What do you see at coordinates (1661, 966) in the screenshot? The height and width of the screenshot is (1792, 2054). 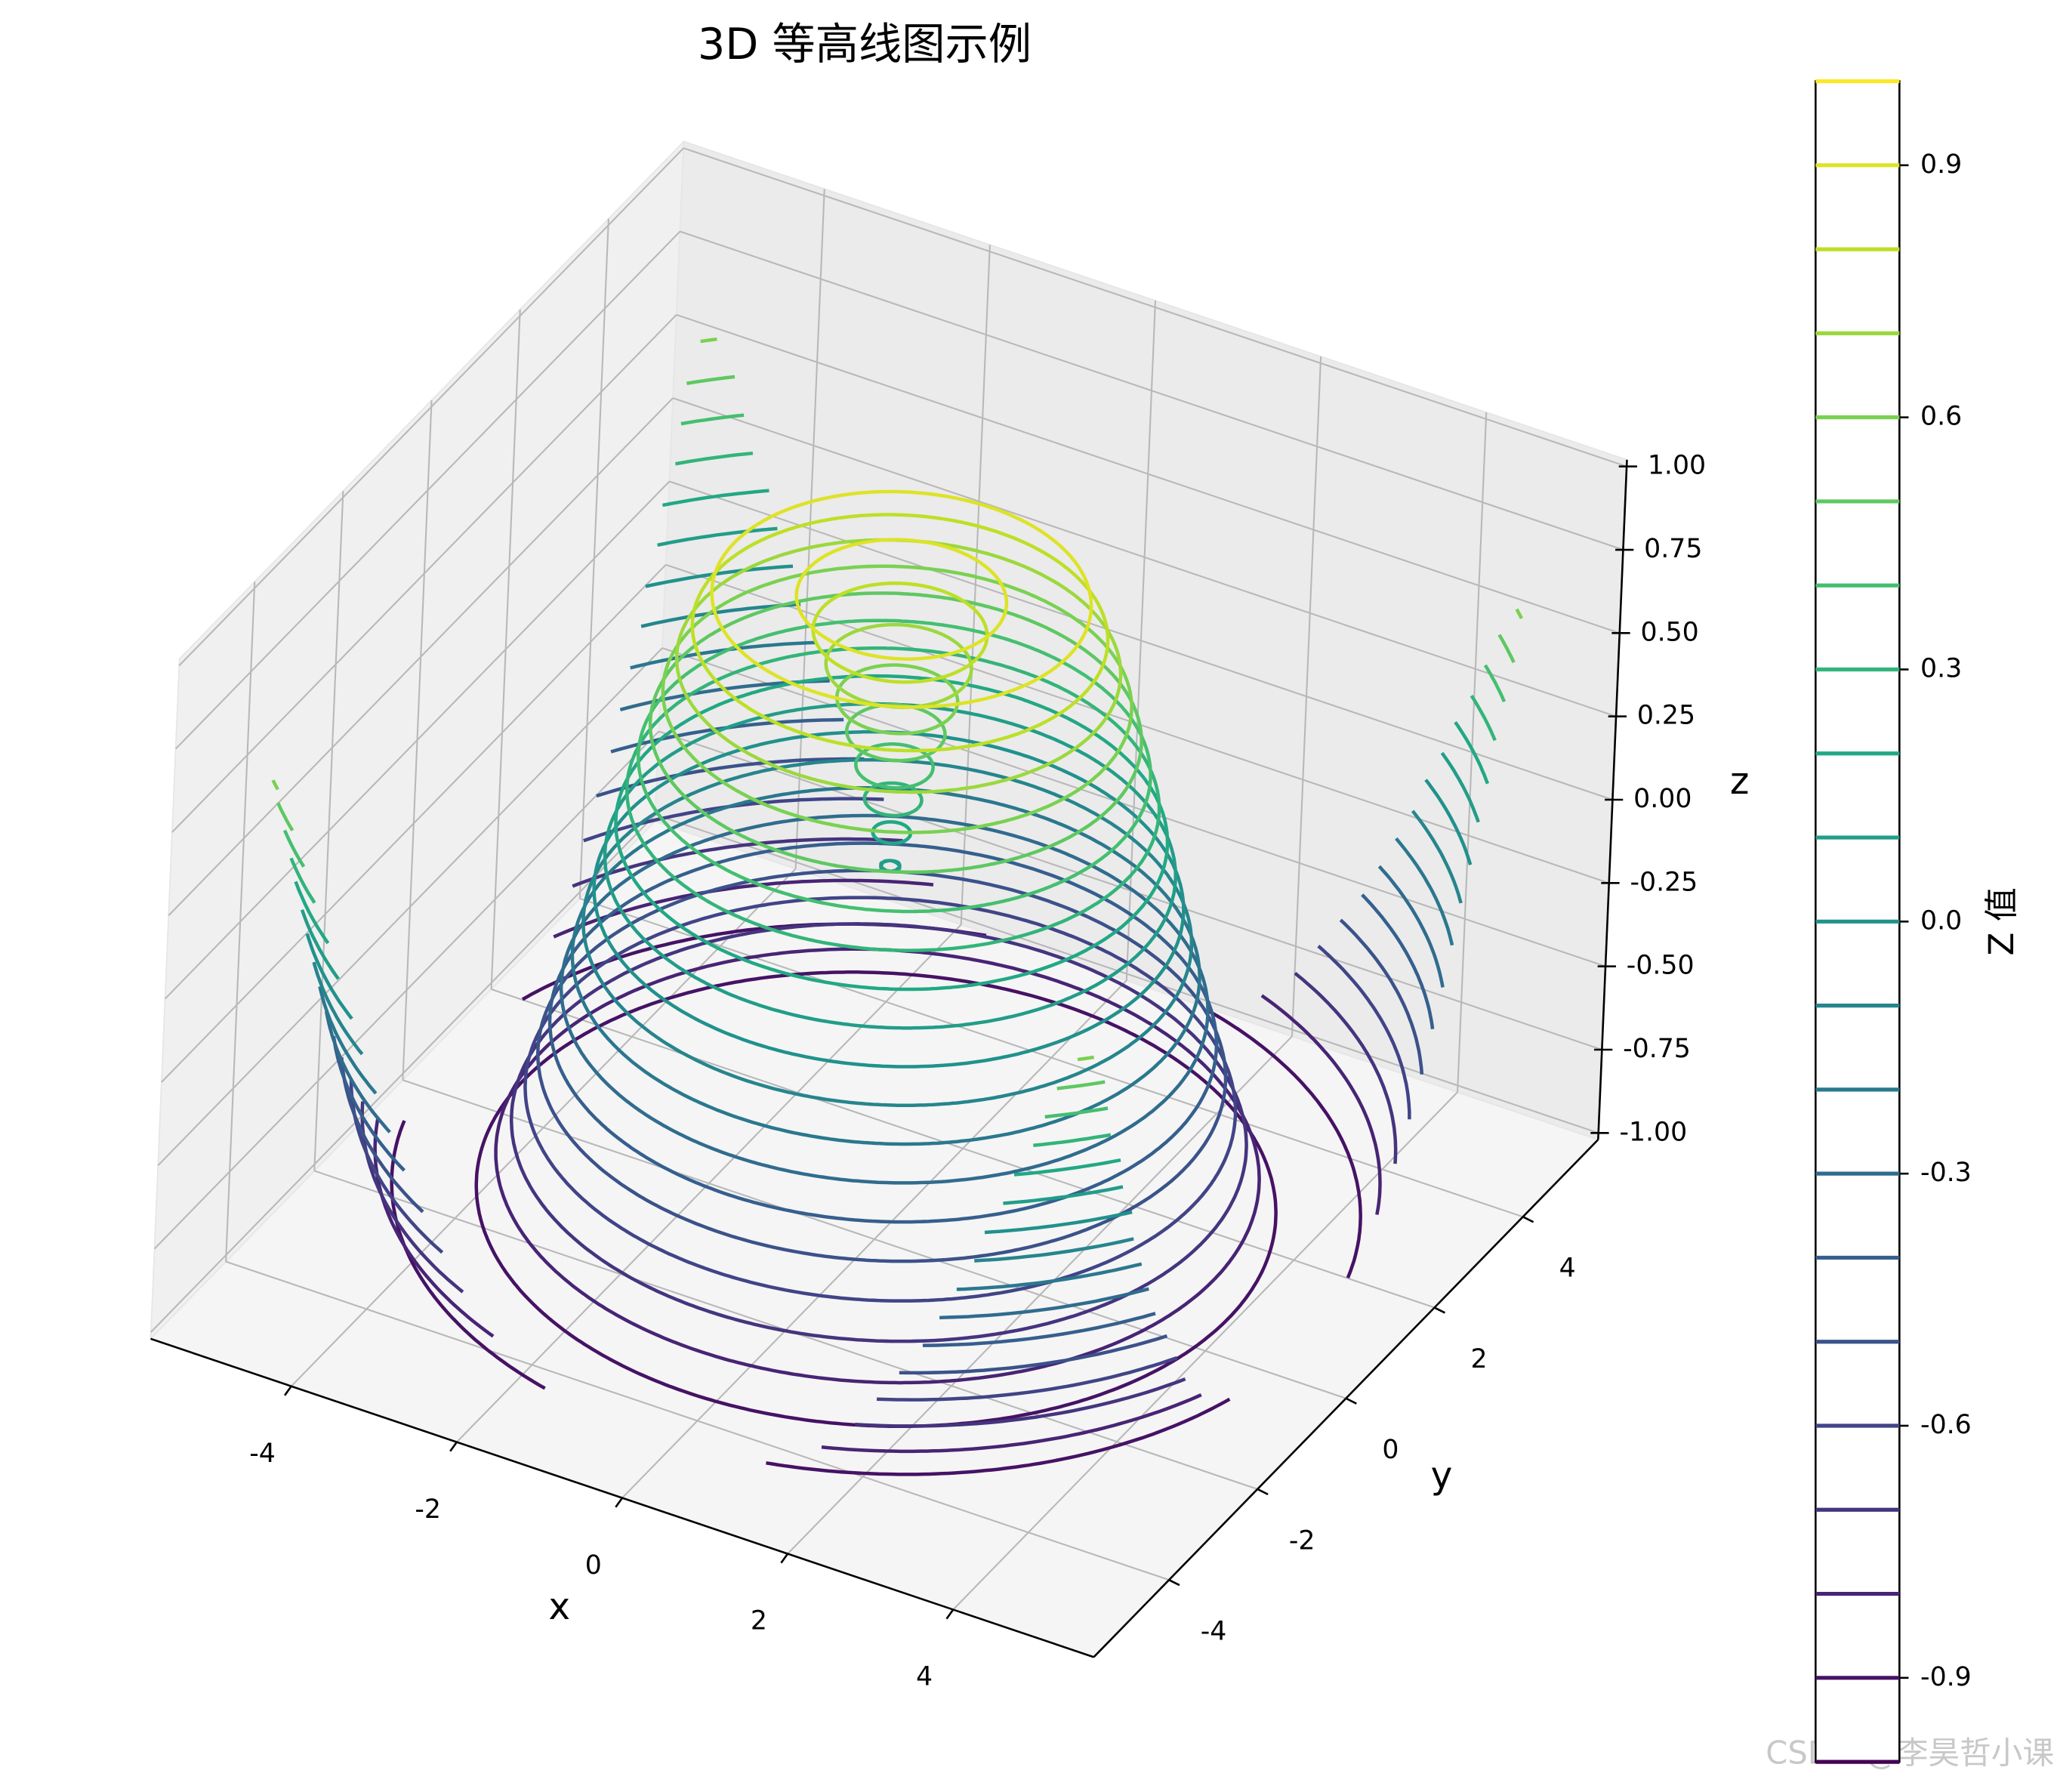 I see `z-tick-label: -0.50` at bounding box center [1661, 966].